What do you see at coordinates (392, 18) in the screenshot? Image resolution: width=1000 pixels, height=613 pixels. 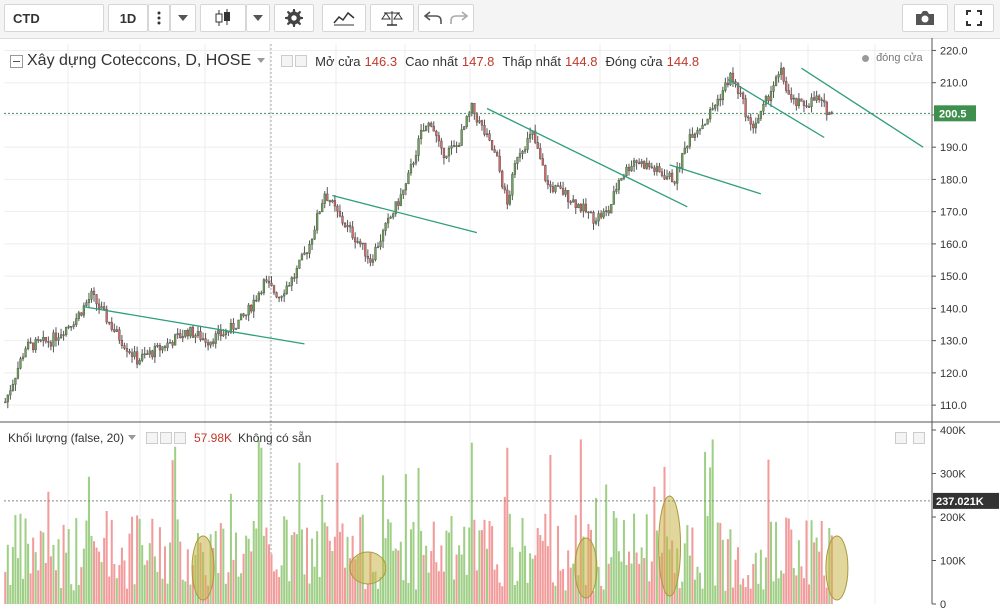 I see `compare-button` at bounding box center [392, 18].